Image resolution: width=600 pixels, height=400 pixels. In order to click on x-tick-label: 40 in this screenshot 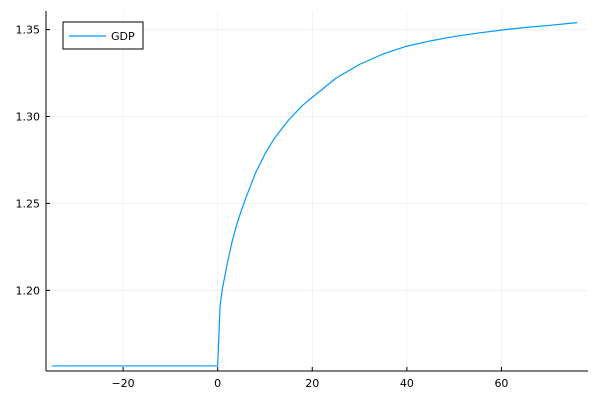, I will do `click(407, 383)`.